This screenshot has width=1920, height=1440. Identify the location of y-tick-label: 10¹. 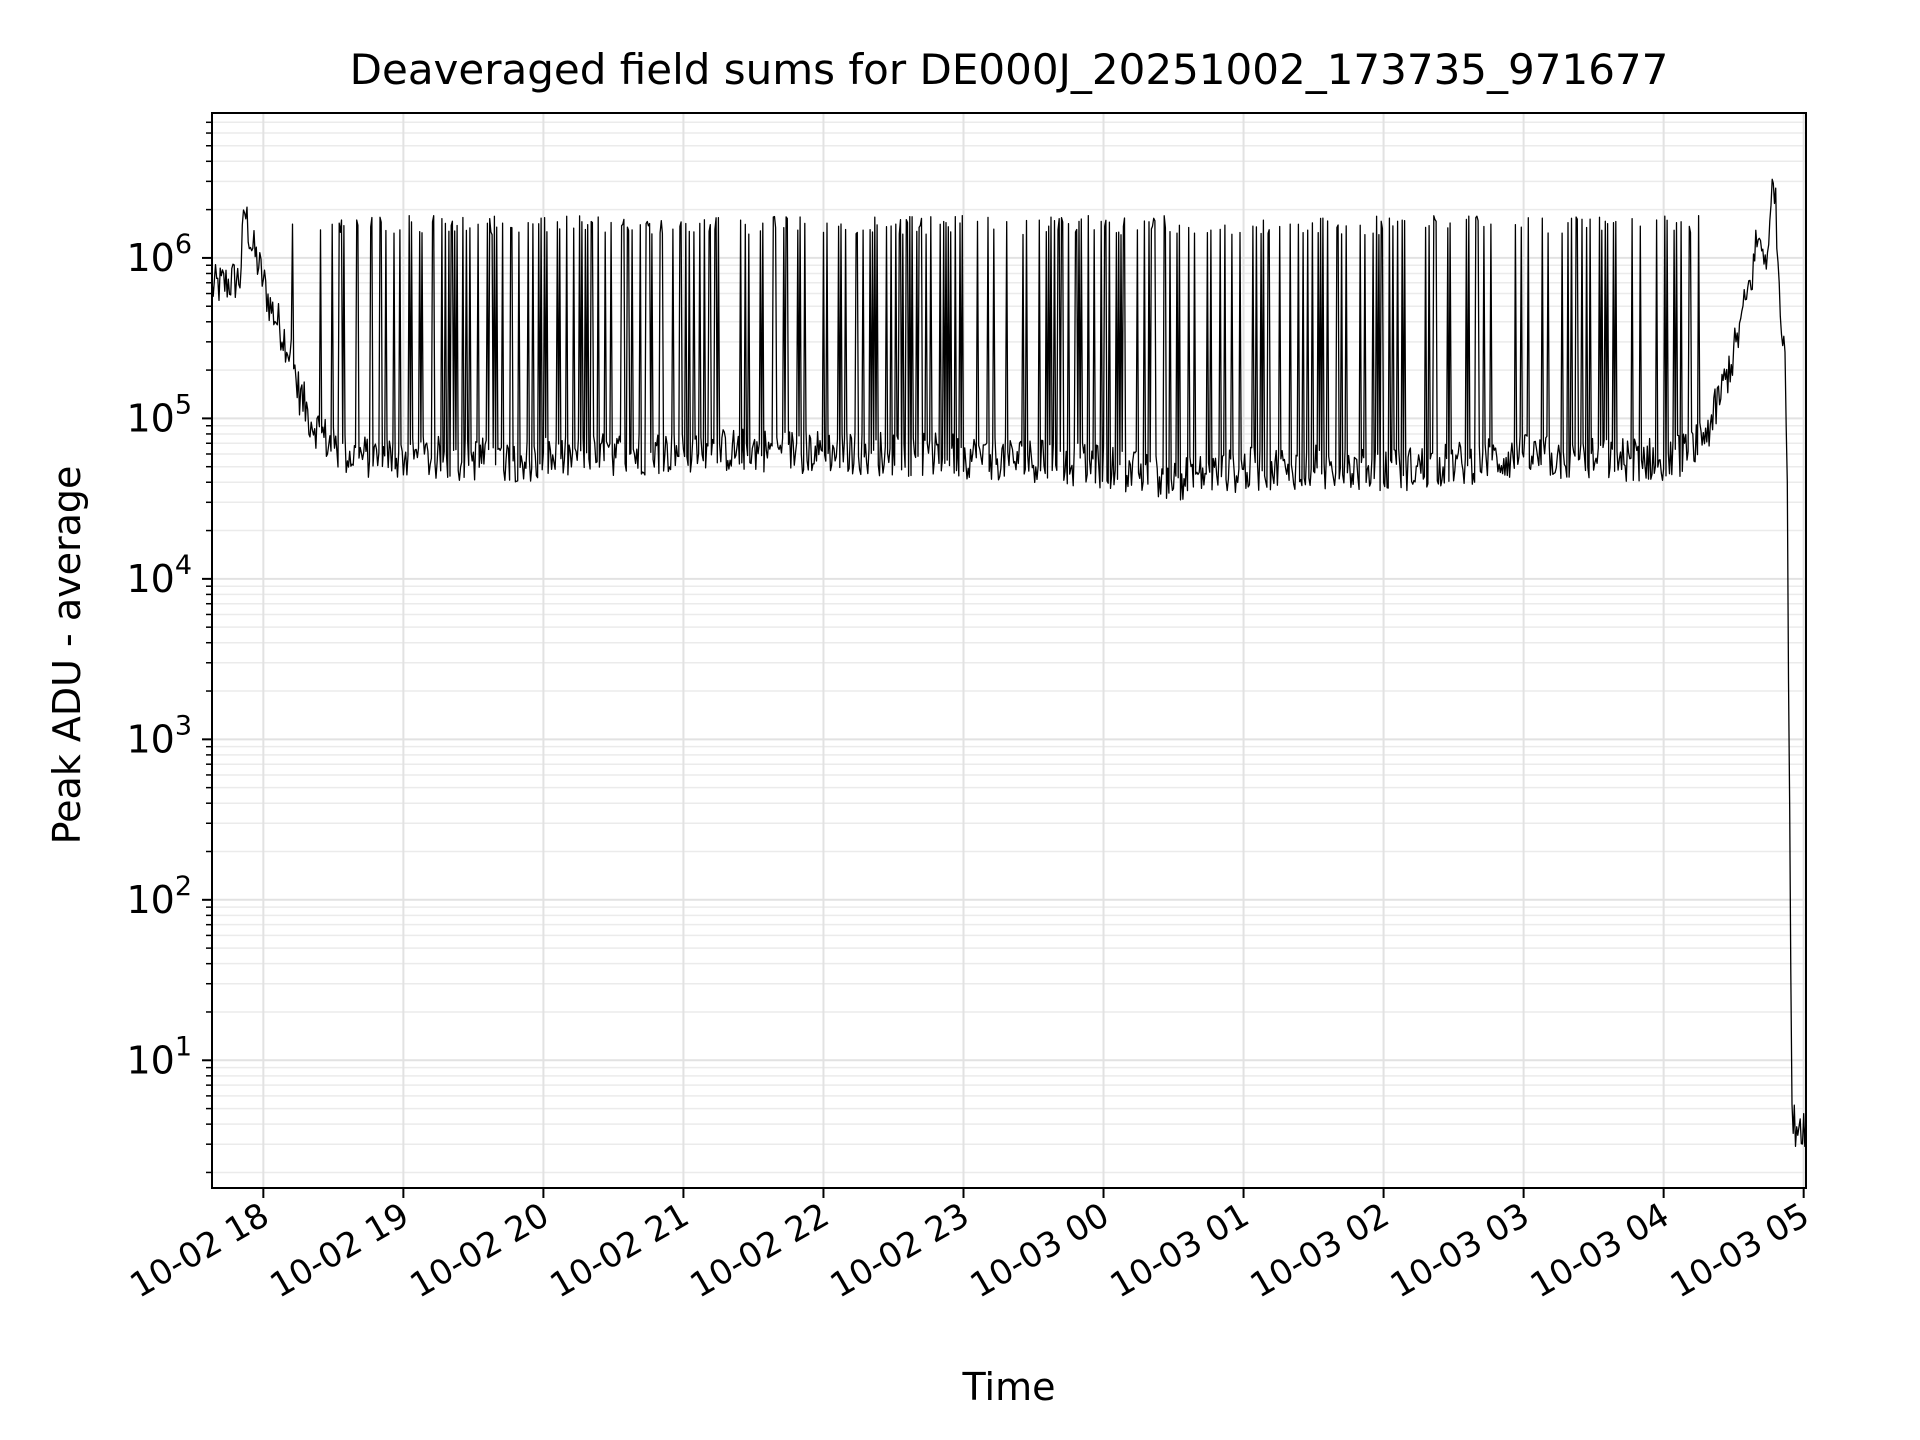
(159, 1056).